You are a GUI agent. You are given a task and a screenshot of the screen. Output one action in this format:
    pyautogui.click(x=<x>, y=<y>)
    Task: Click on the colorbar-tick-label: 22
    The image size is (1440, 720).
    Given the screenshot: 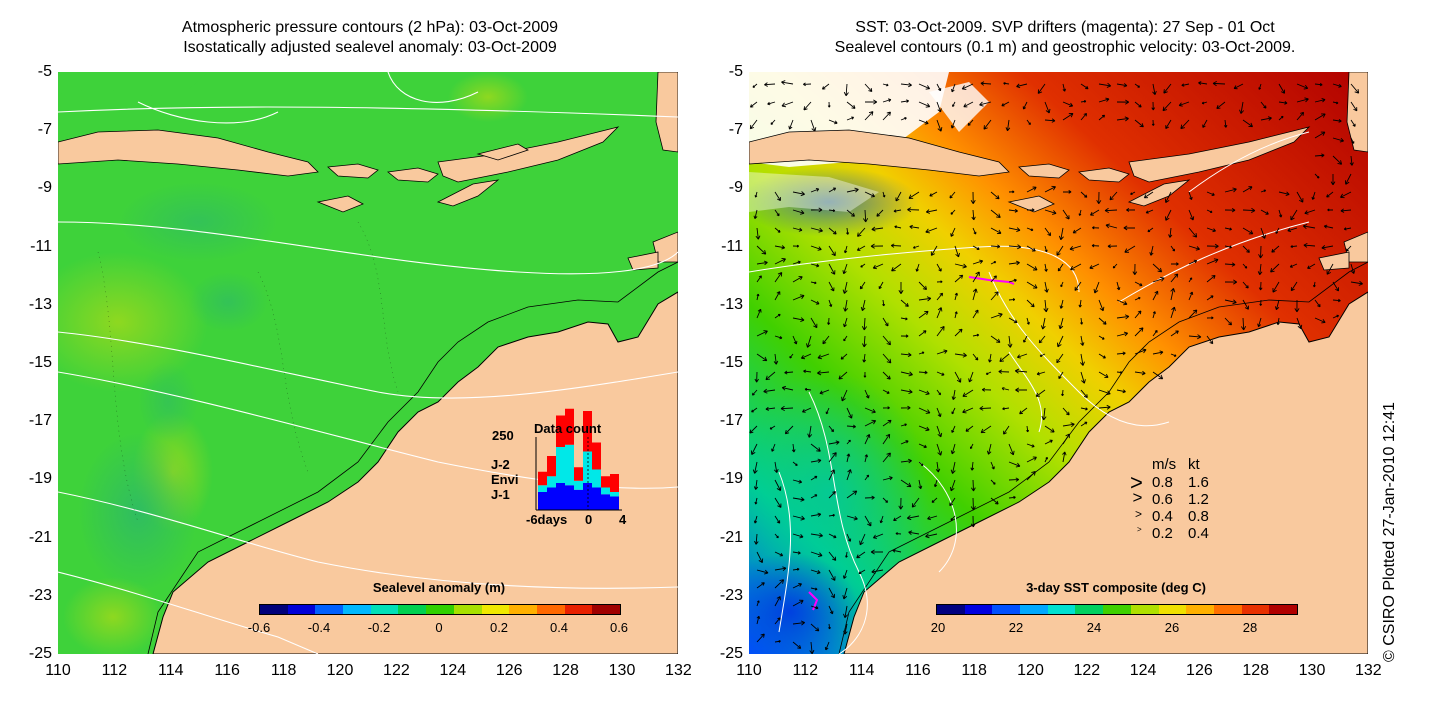 What is the action you would take?
    pyautogui.click(x=1016, y=627)
    